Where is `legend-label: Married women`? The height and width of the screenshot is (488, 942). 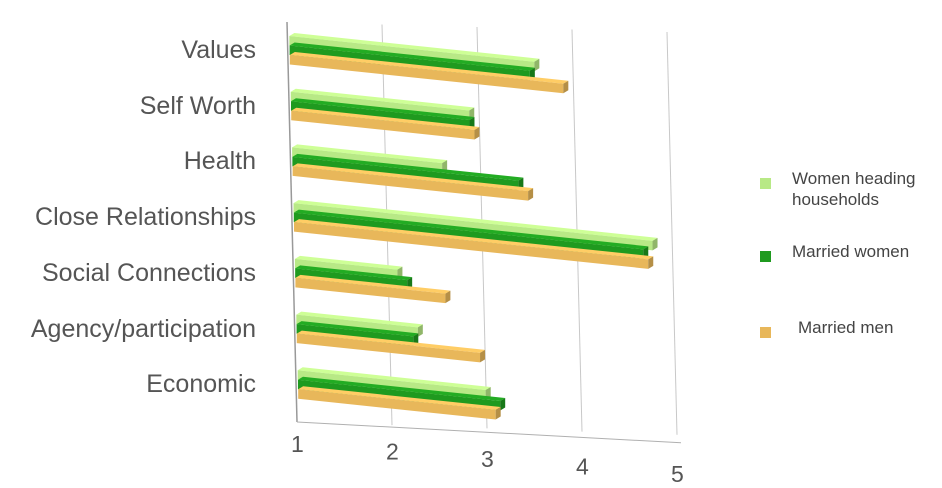 legend-label: Married women is located at coordinates (851, 251).